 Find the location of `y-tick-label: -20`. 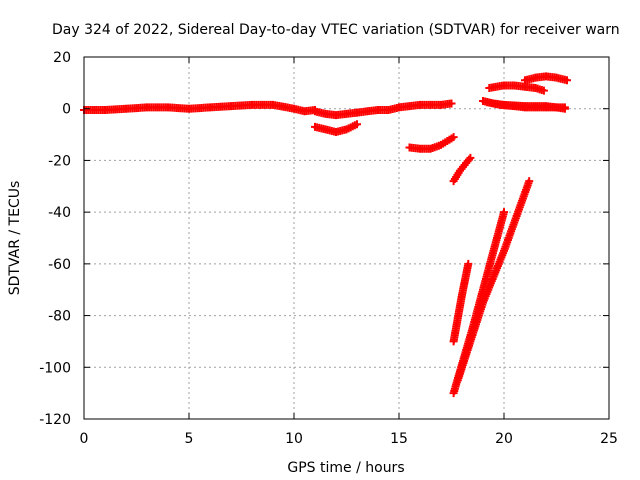

y-tick-label: -20 is located at coordinates (59, 161).